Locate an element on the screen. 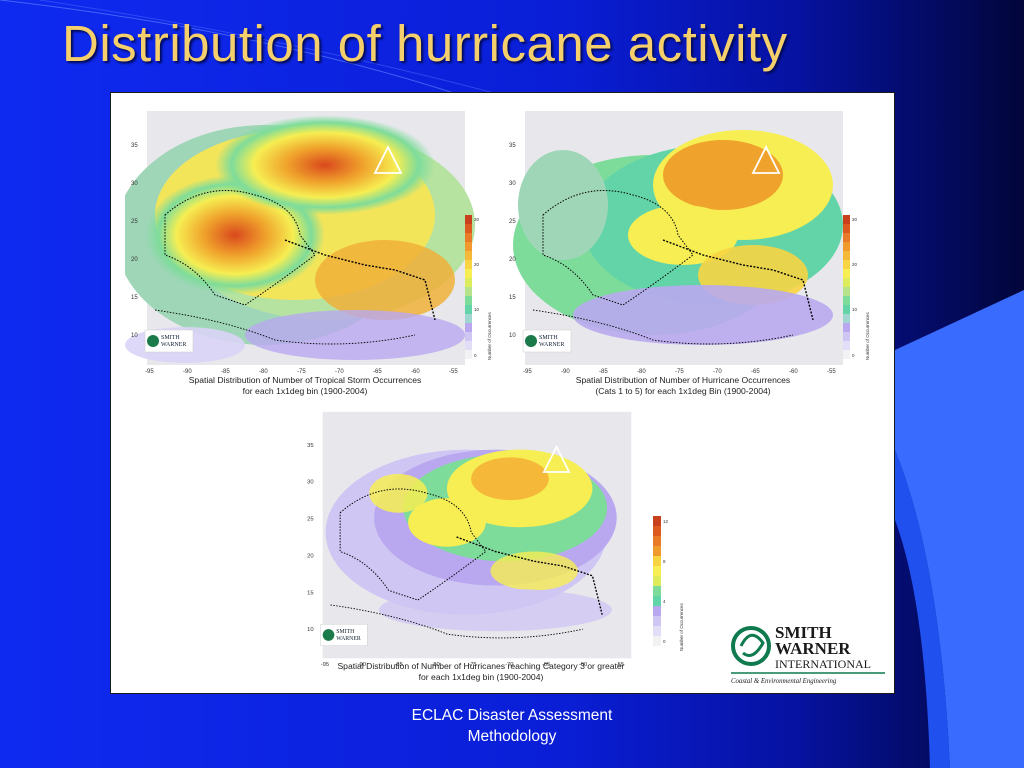  legend-tropical-storms: 30 20 10 0 Number of Occurrences is located at coordinates (478, 287).